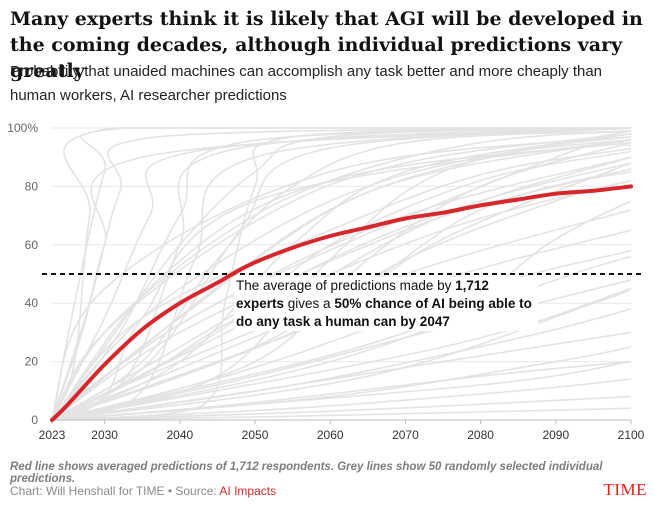 The image size is (655, 507). I want to click on y-tick-label: 0, so click(34, 420).